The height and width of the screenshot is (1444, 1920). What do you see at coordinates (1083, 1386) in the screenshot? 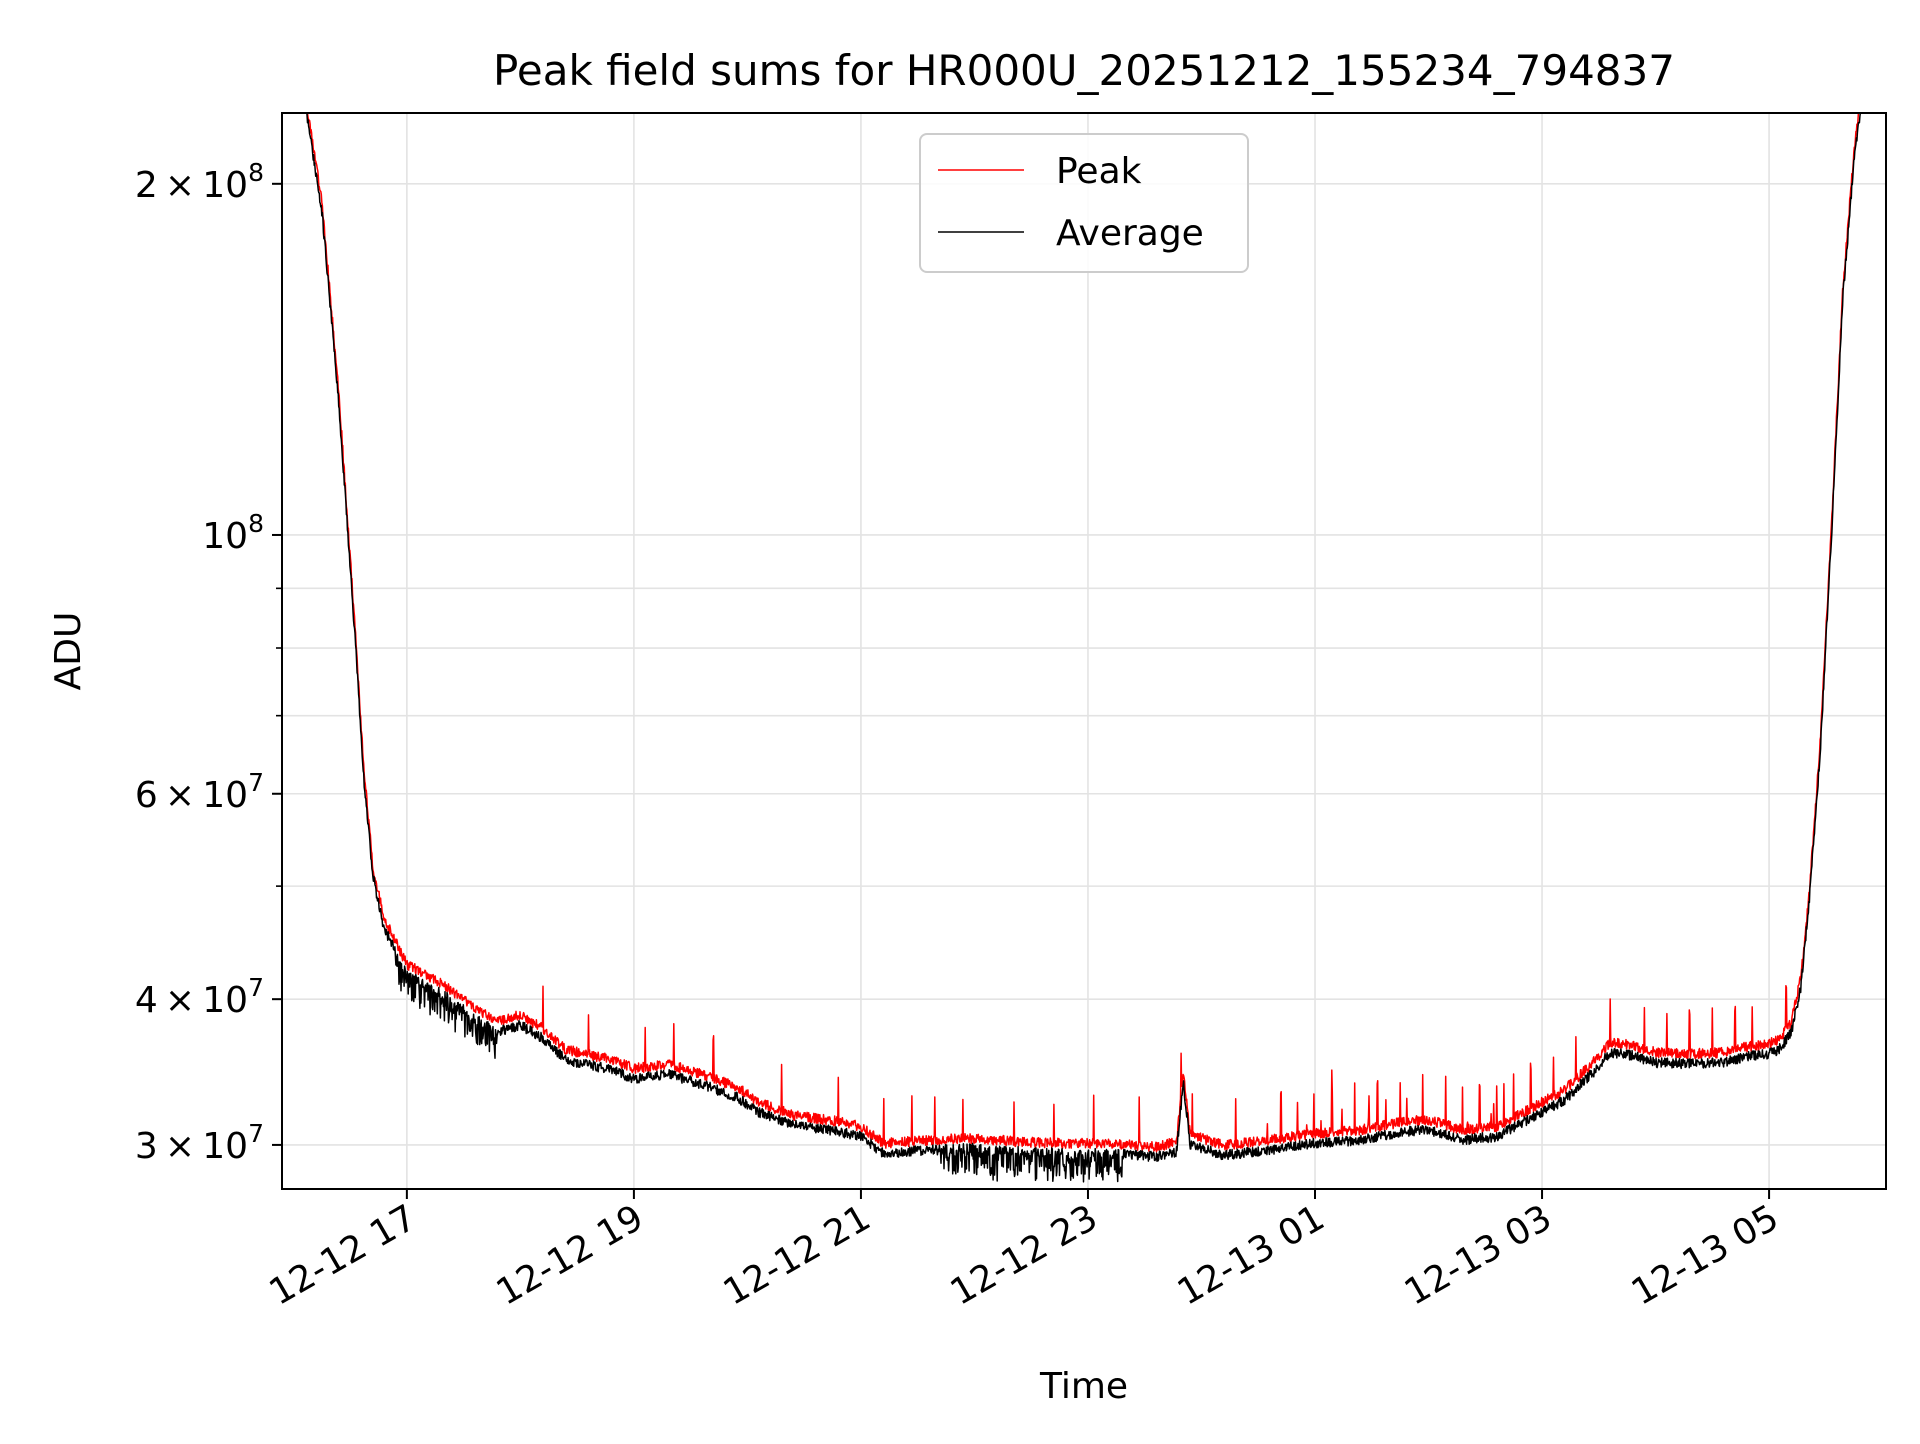
I see `x-axis-label: Time` at bounding box center [1083, 1386].